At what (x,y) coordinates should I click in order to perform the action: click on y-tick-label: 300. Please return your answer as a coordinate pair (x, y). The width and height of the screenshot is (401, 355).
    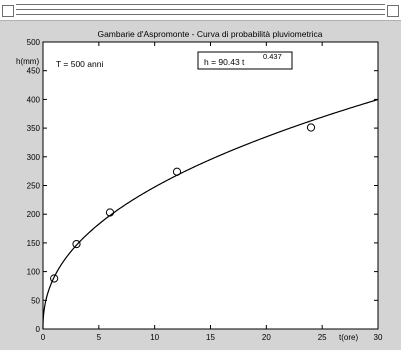
    Looking at the image, I should click on (34, 157).